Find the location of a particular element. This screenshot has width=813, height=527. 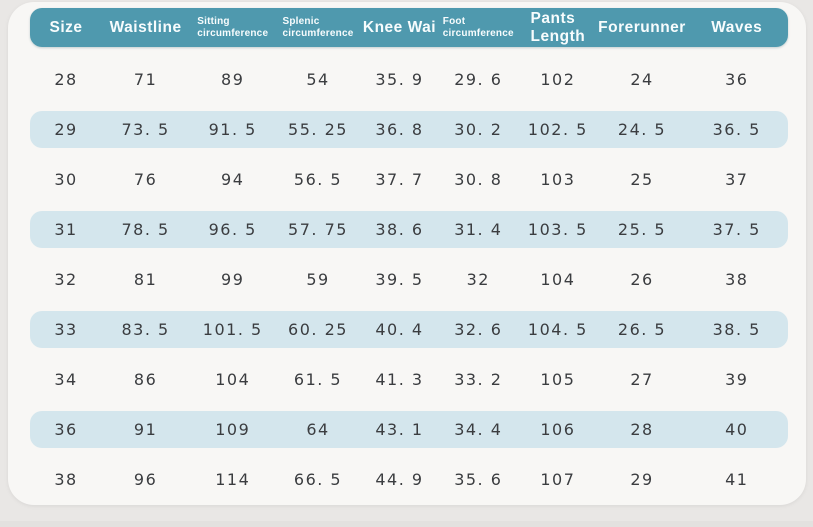

cell: 35. 9 is located at coordinates (399, 79).